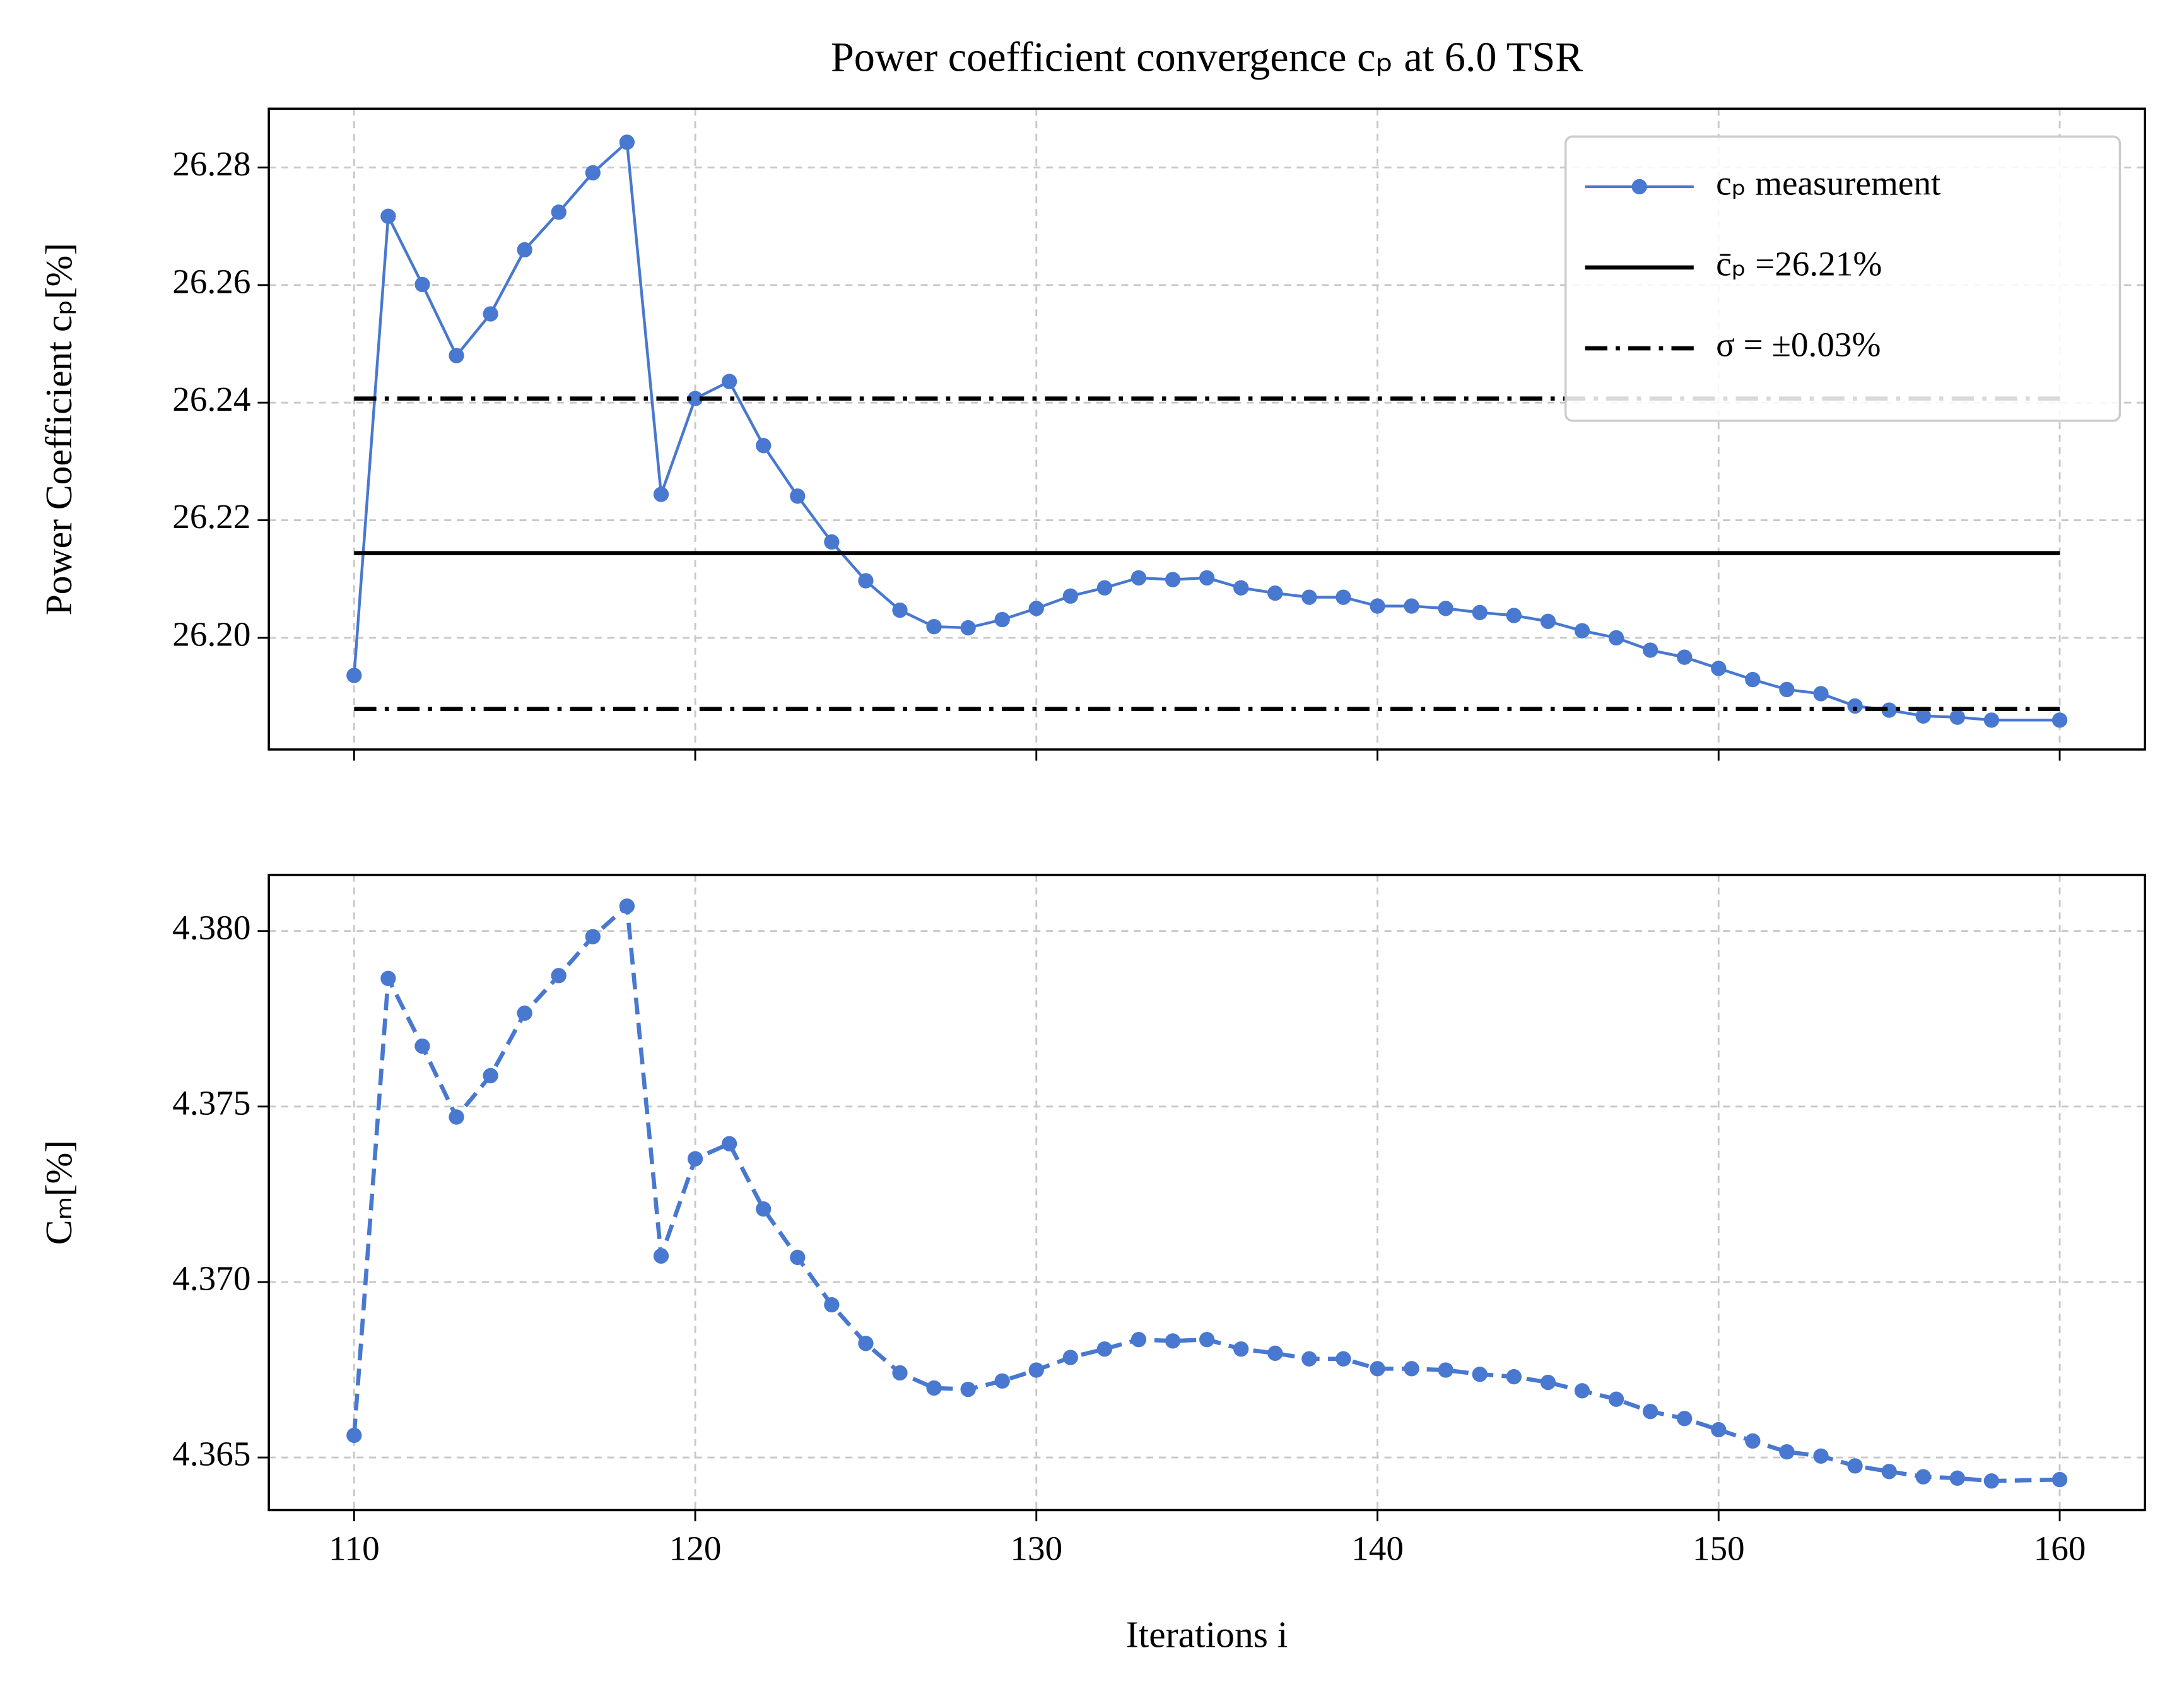 The image size is (2184, 1701). Describe the element at coordinates (1798, 345) in the screenshot. I see `legend-label: σ = ±0.03%` at that location.